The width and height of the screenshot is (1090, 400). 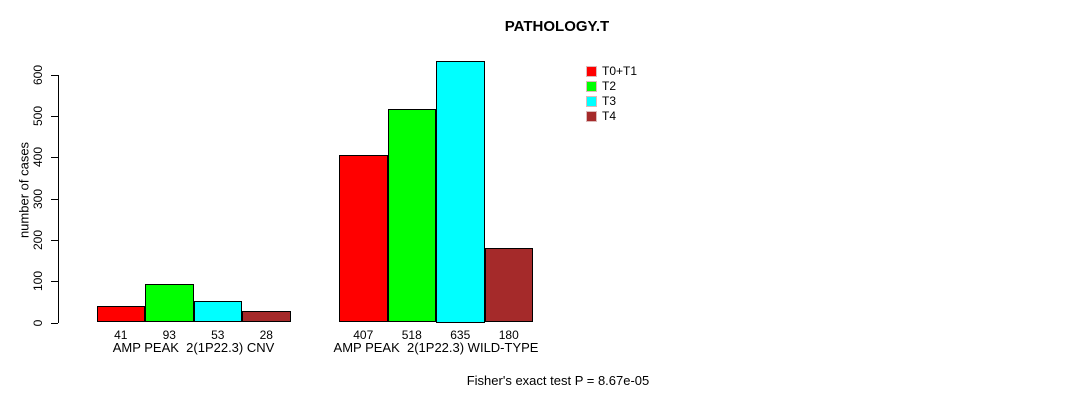 What do you see at coordinates (620, 71) in the screenshot?
I see `legend-label: T0+T1` at bounding box center [620, 71].